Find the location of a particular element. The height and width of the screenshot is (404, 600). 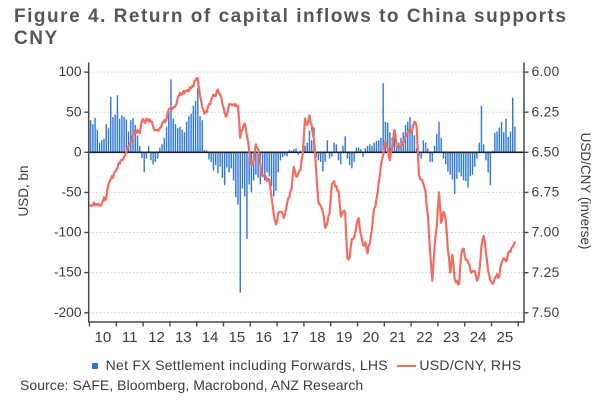

svg-text: 22 is located at coordinates (424, 337).